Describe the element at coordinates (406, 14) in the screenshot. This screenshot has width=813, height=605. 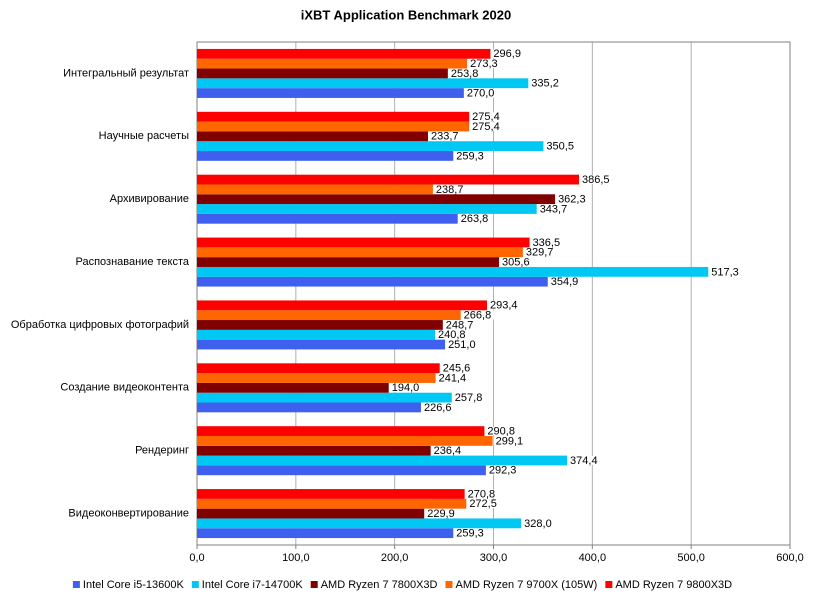
I see `chart-title: iXBT Application Benchmark 2020` at that location.